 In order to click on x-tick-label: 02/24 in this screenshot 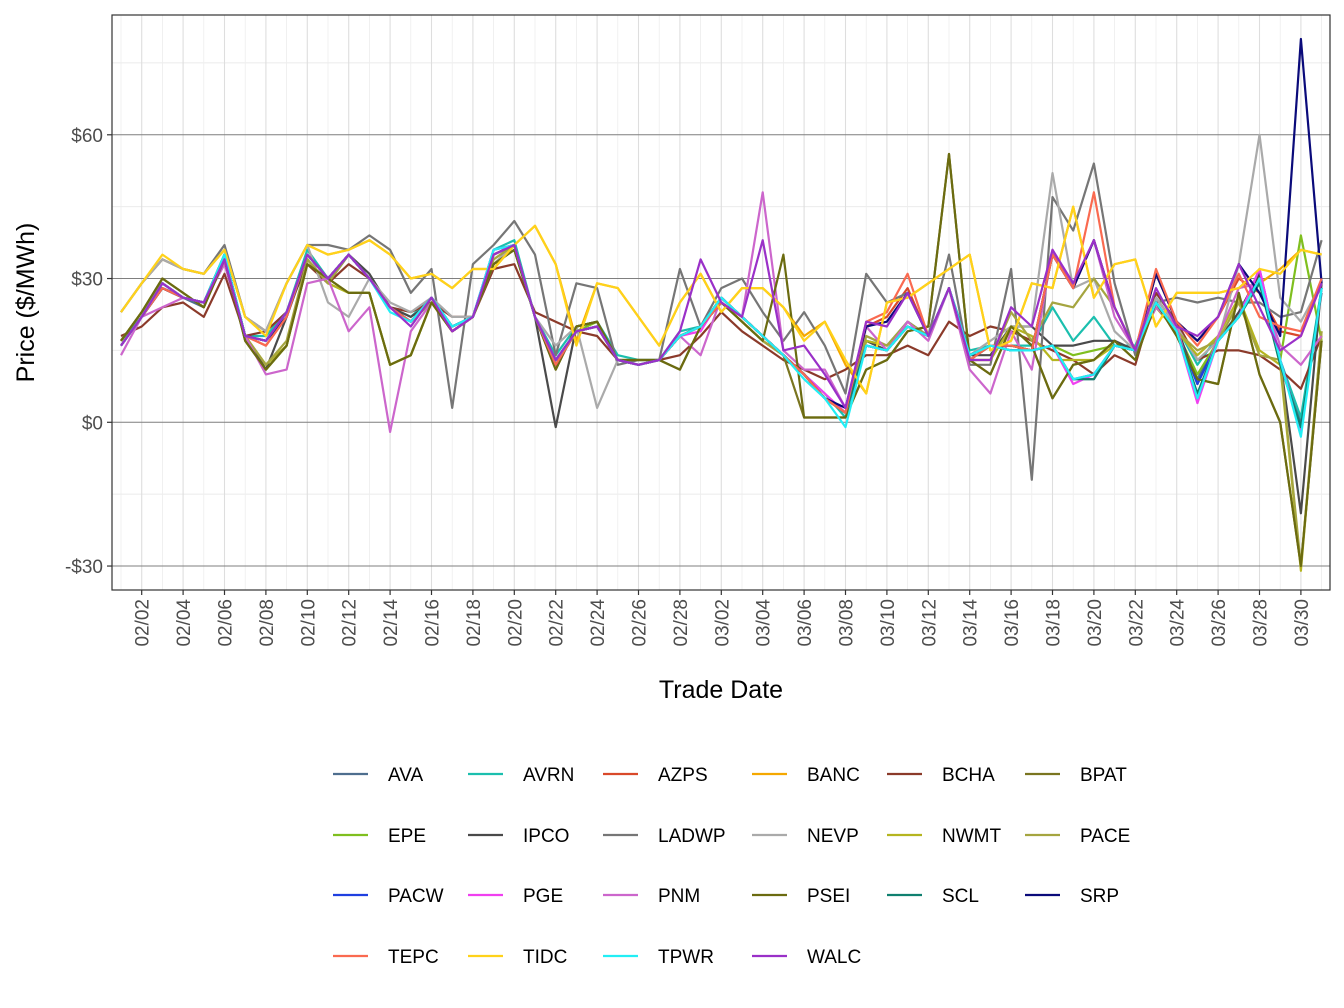, I will do `click(598, 623)`.